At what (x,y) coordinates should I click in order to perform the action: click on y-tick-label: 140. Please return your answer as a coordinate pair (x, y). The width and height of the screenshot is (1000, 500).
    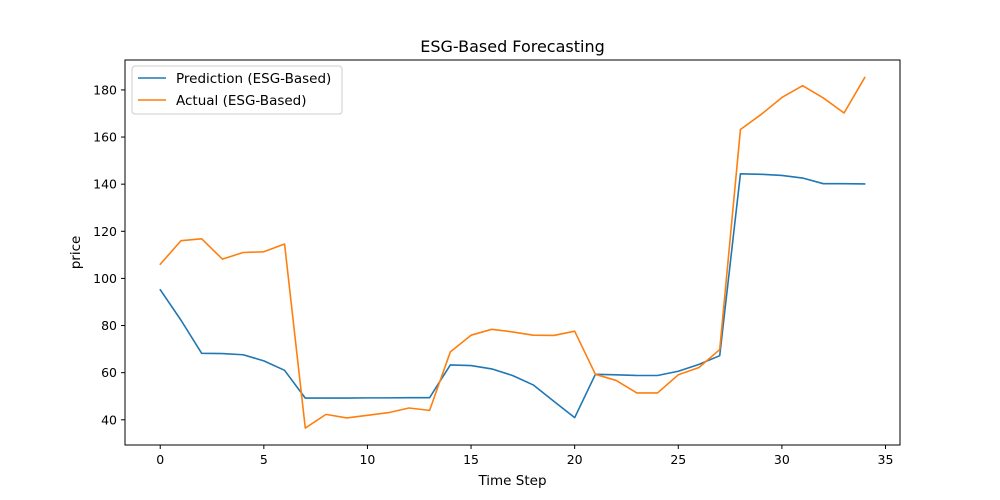
    Looking at the image, I should click on (105, 184).